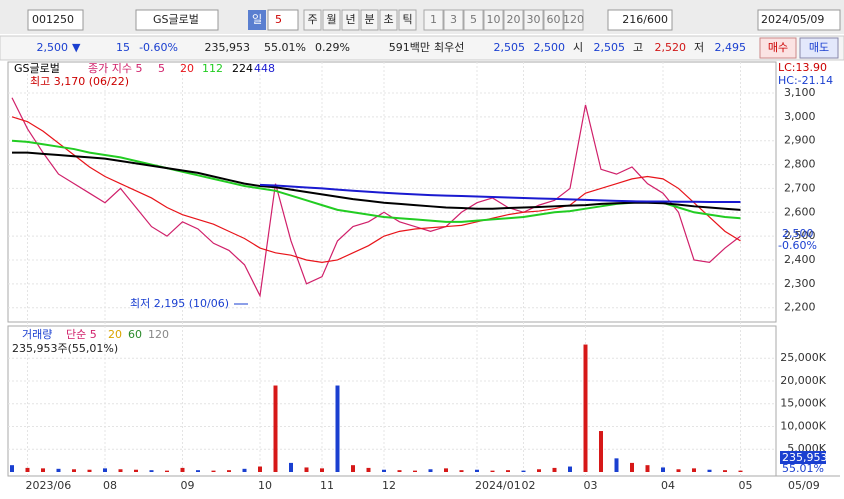  I want to click on y-tick-label: 2,500, so click(800, 235).